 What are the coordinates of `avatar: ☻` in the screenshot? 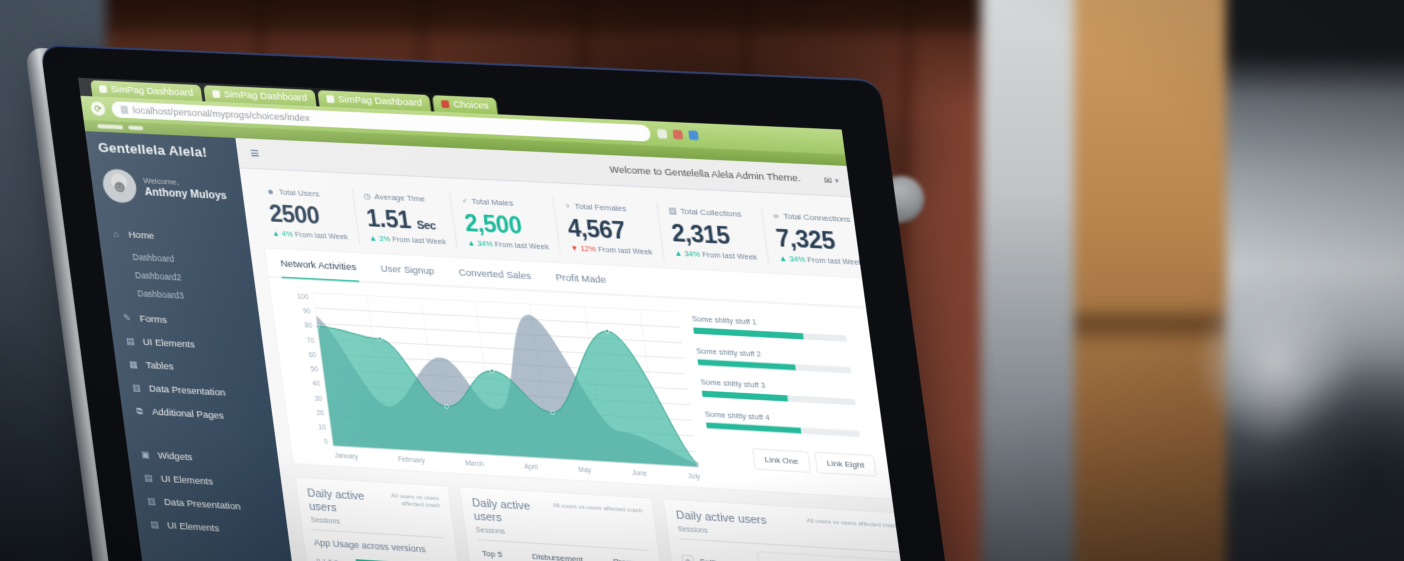 It's located at (119, 186).